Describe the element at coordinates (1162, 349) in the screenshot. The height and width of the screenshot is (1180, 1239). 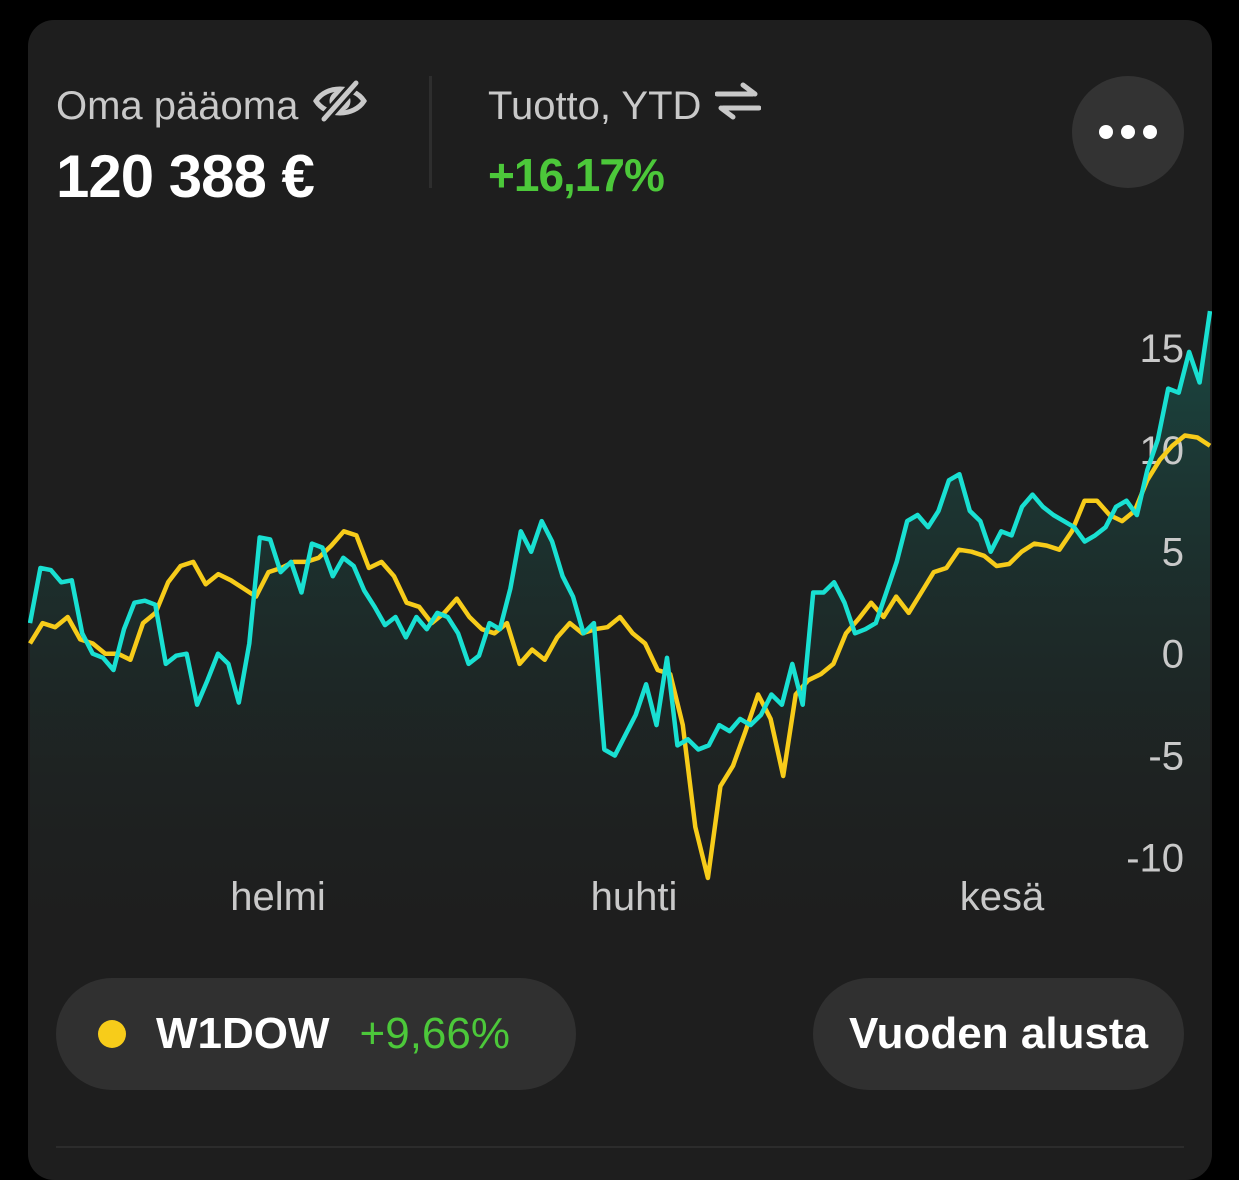
I see `y-tick-label: 15` at that location.